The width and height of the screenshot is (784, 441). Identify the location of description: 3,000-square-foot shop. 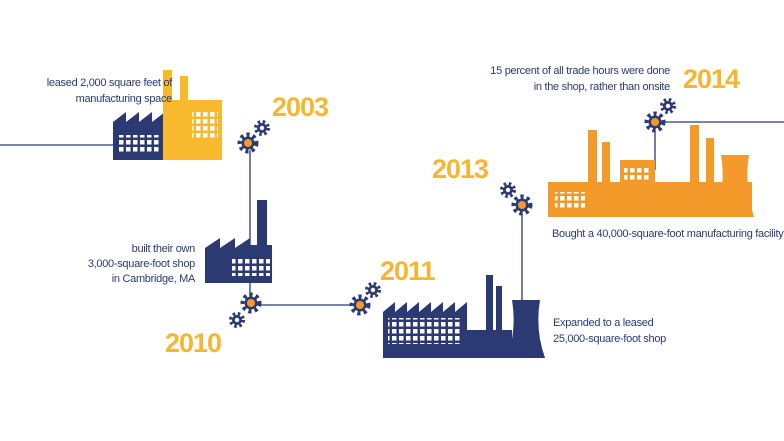
(141, 264).